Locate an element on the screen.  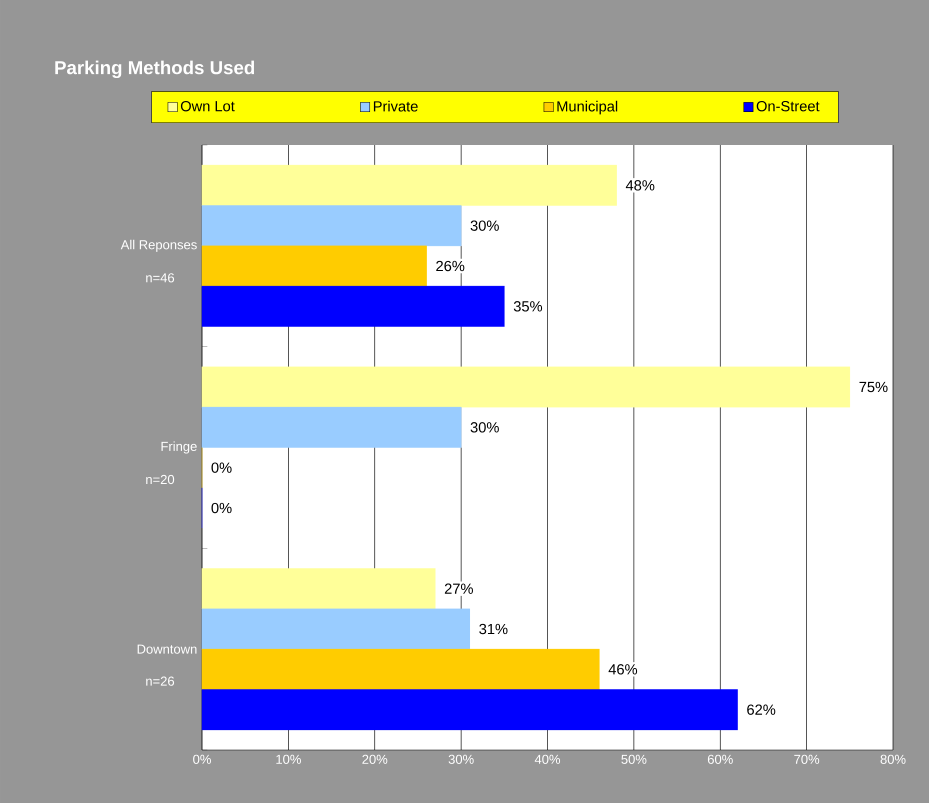
legend-label: Private is located at coordinates (396, 106).